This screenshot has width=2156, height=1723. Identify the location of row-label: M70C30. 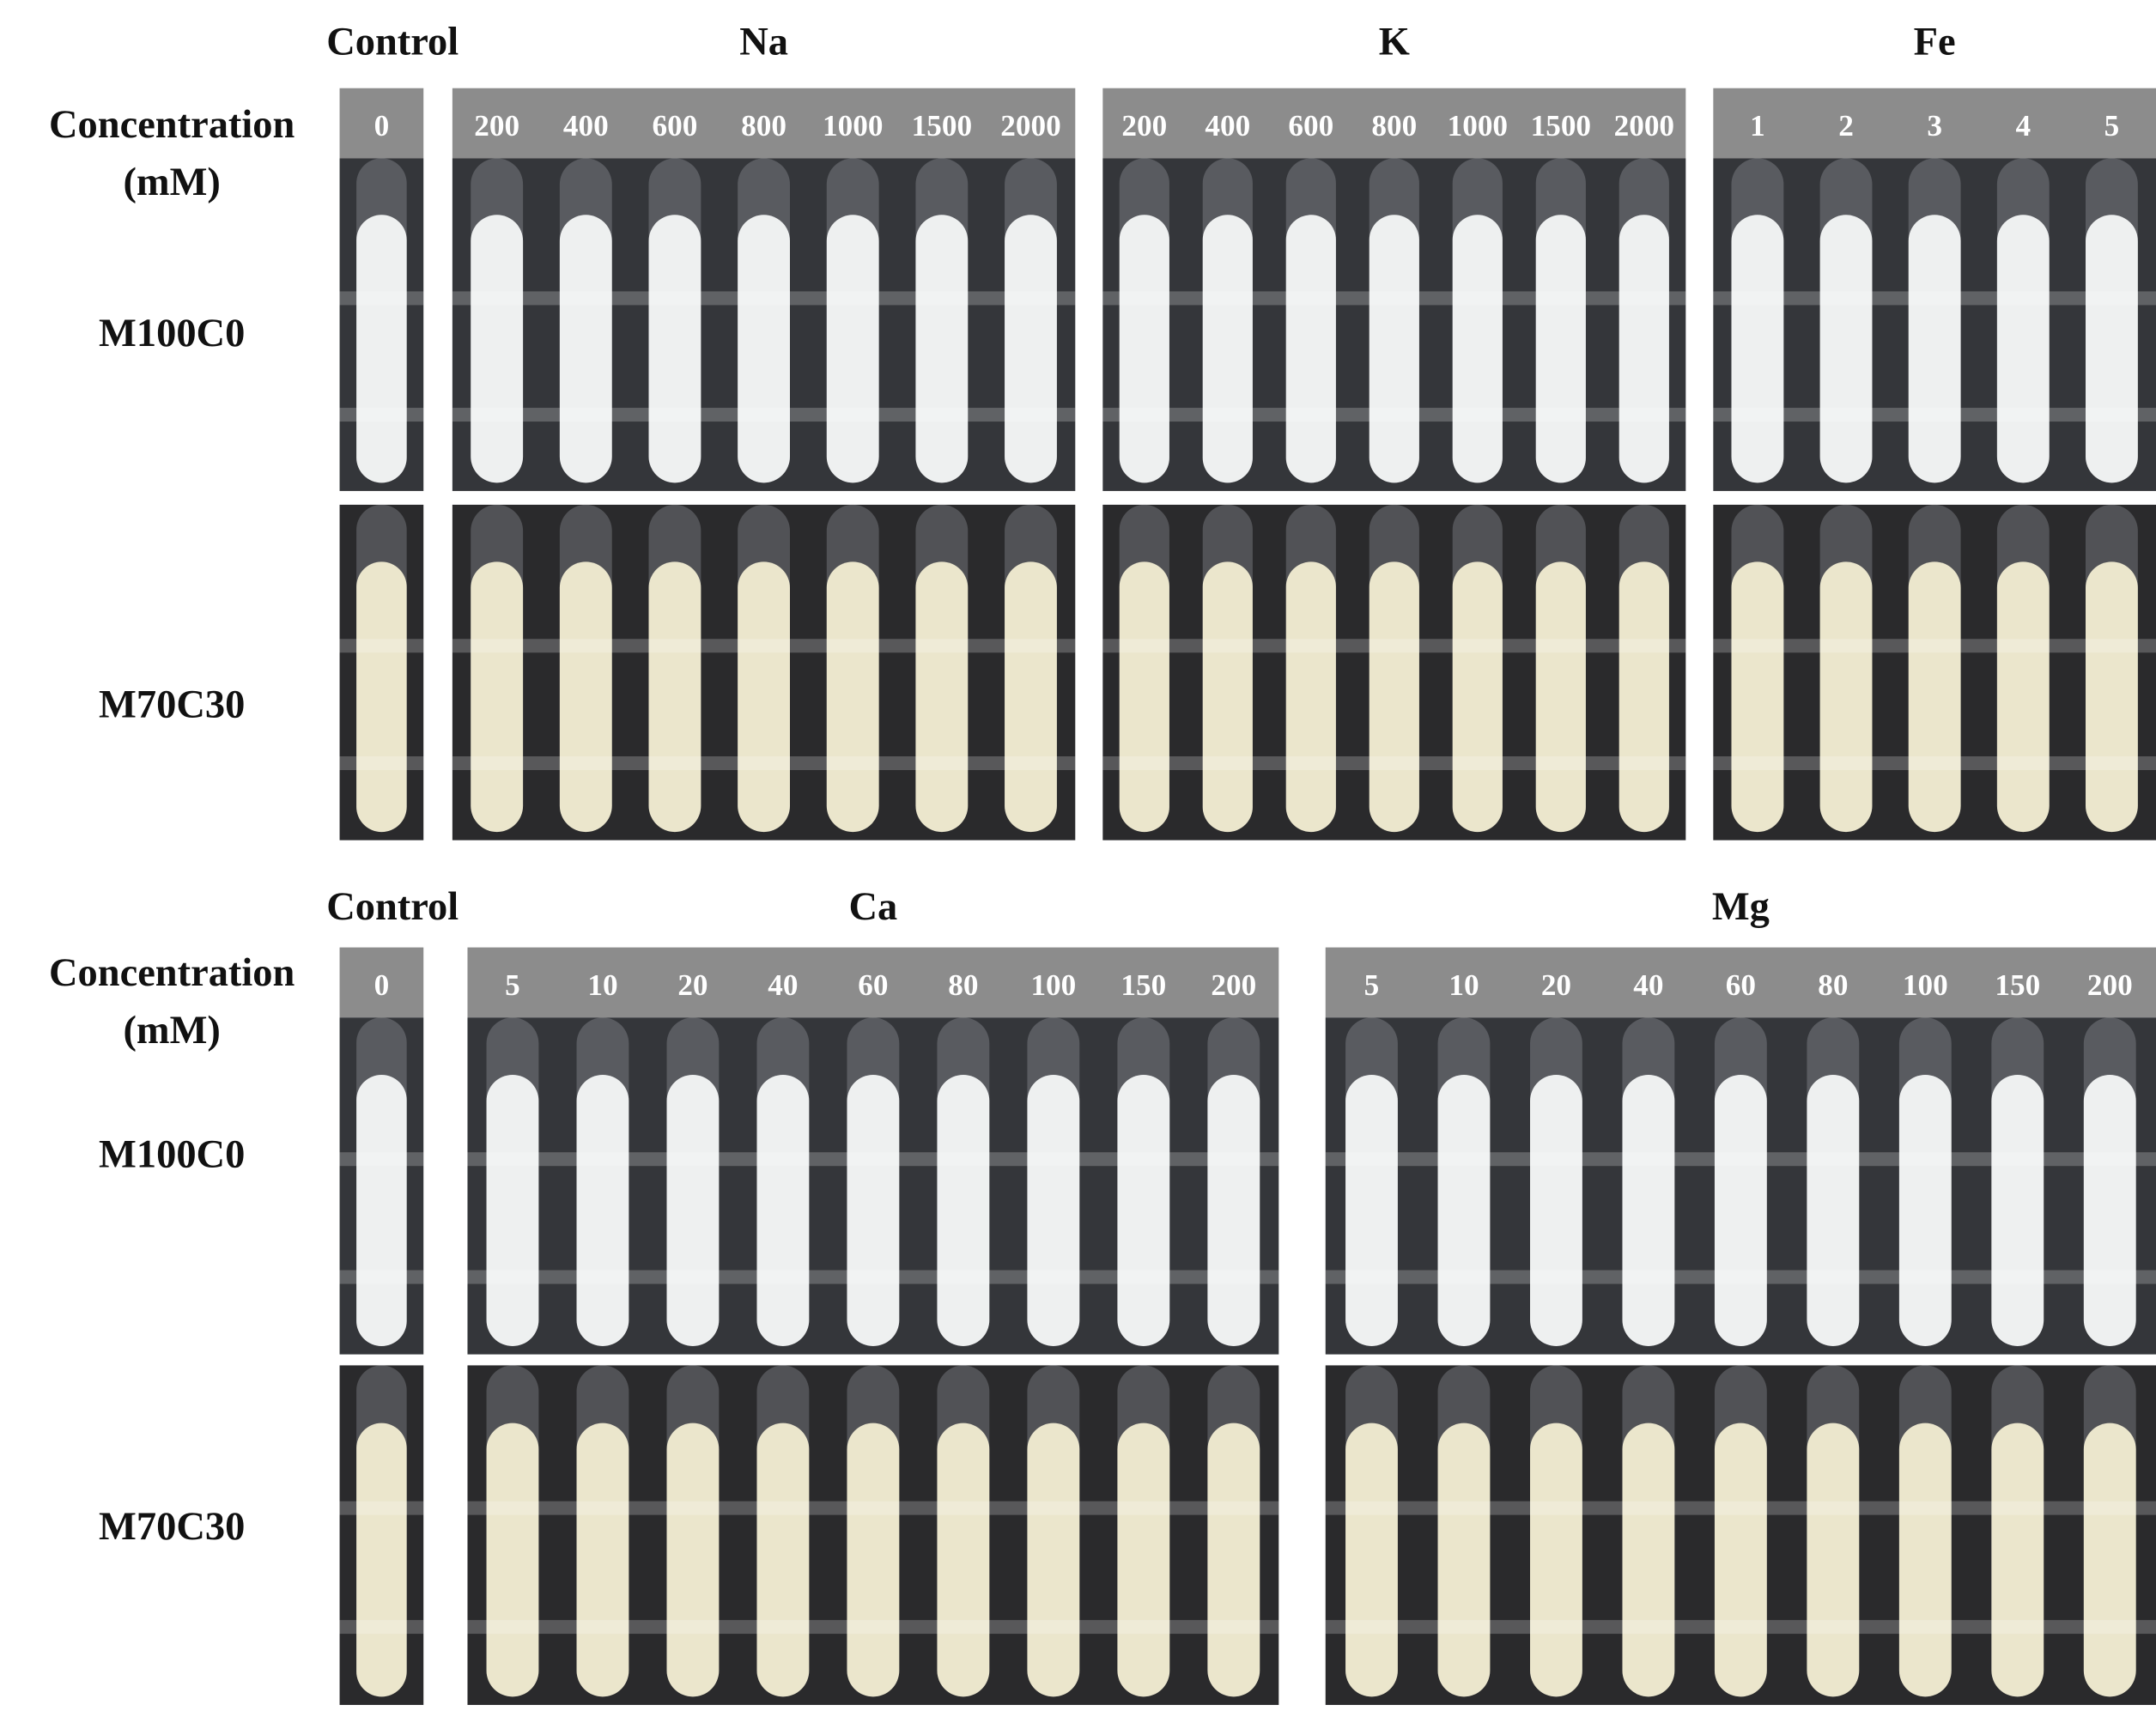
(172, 1527).